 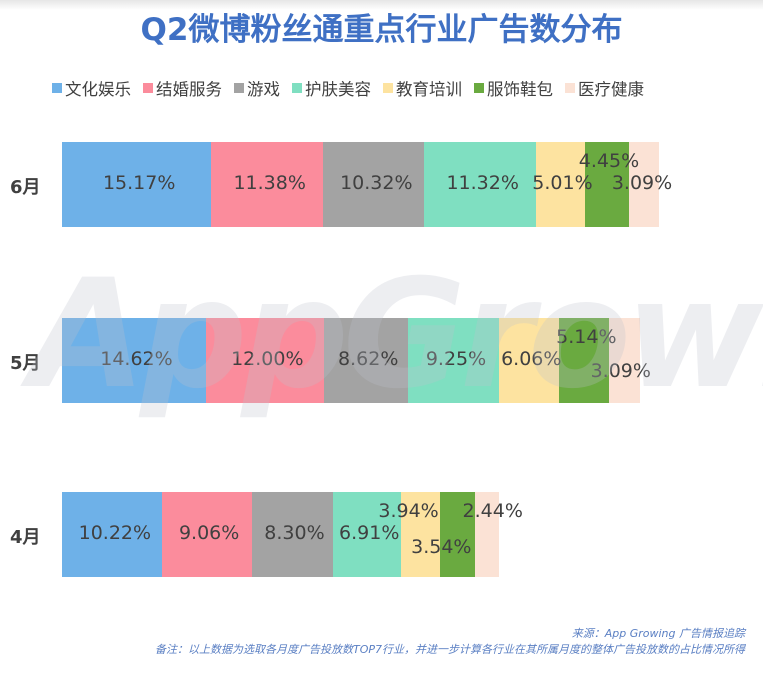 I want to click on row-label: 6月, so click(x=25, y=187).